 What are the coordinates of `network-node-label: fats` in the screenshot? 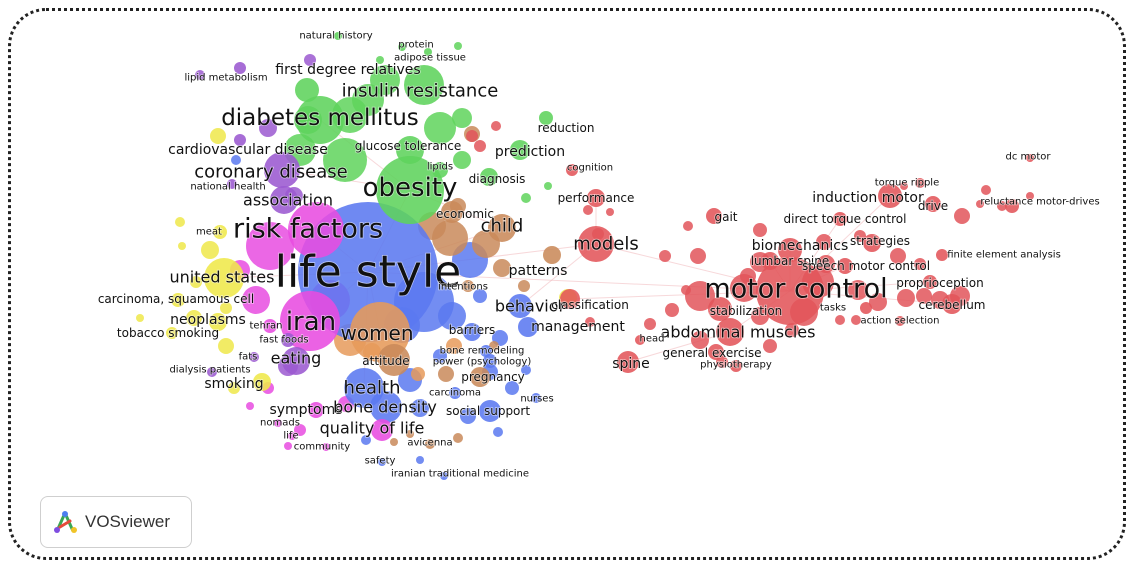 It's located at (248, 357).